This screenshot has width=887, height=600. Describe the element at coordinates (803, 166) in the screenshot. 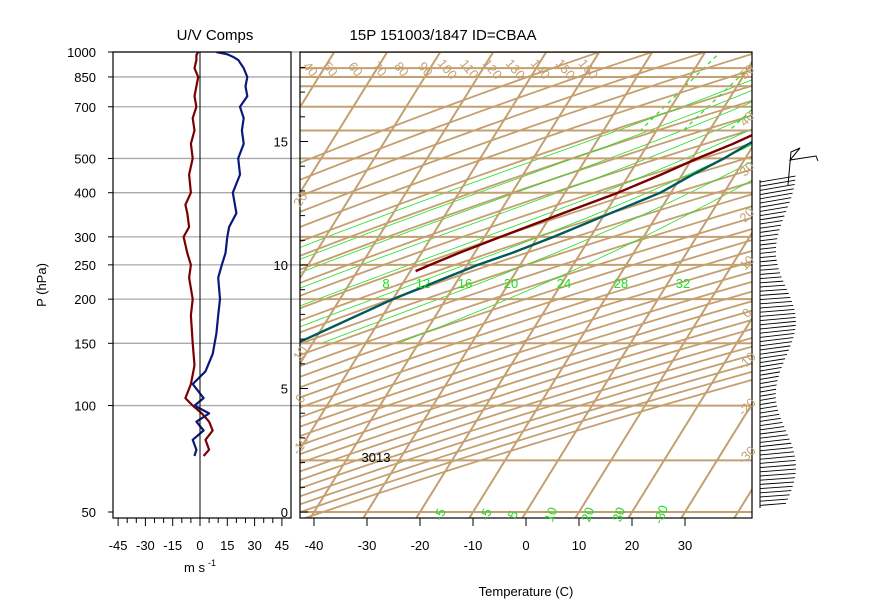

I see `upper-wind-barb` at that location.